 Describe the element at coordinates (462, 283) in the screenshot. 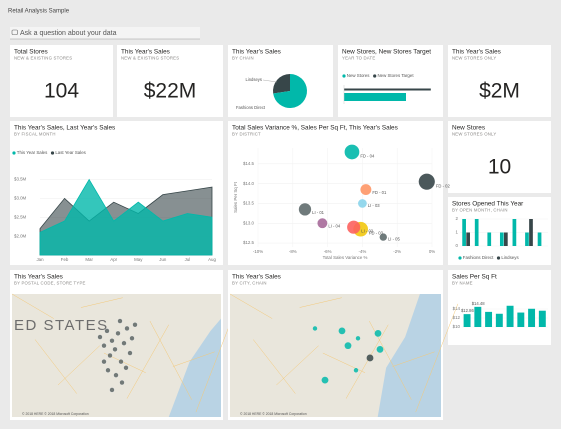

I see `tile-subtitle: BY NAME` at that location.